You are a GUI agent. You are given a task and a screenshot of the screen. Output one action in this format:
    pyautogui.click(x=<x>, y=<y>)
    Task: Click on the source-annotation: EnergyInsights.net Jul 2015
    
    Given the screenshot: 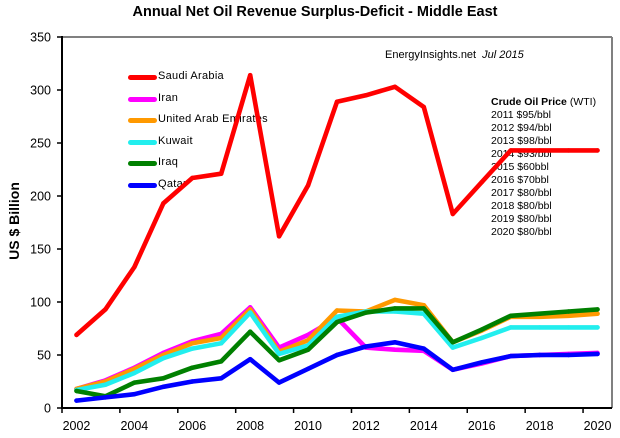 What is the action you would take?
    pyautogui.click(x=454, y=55)
    